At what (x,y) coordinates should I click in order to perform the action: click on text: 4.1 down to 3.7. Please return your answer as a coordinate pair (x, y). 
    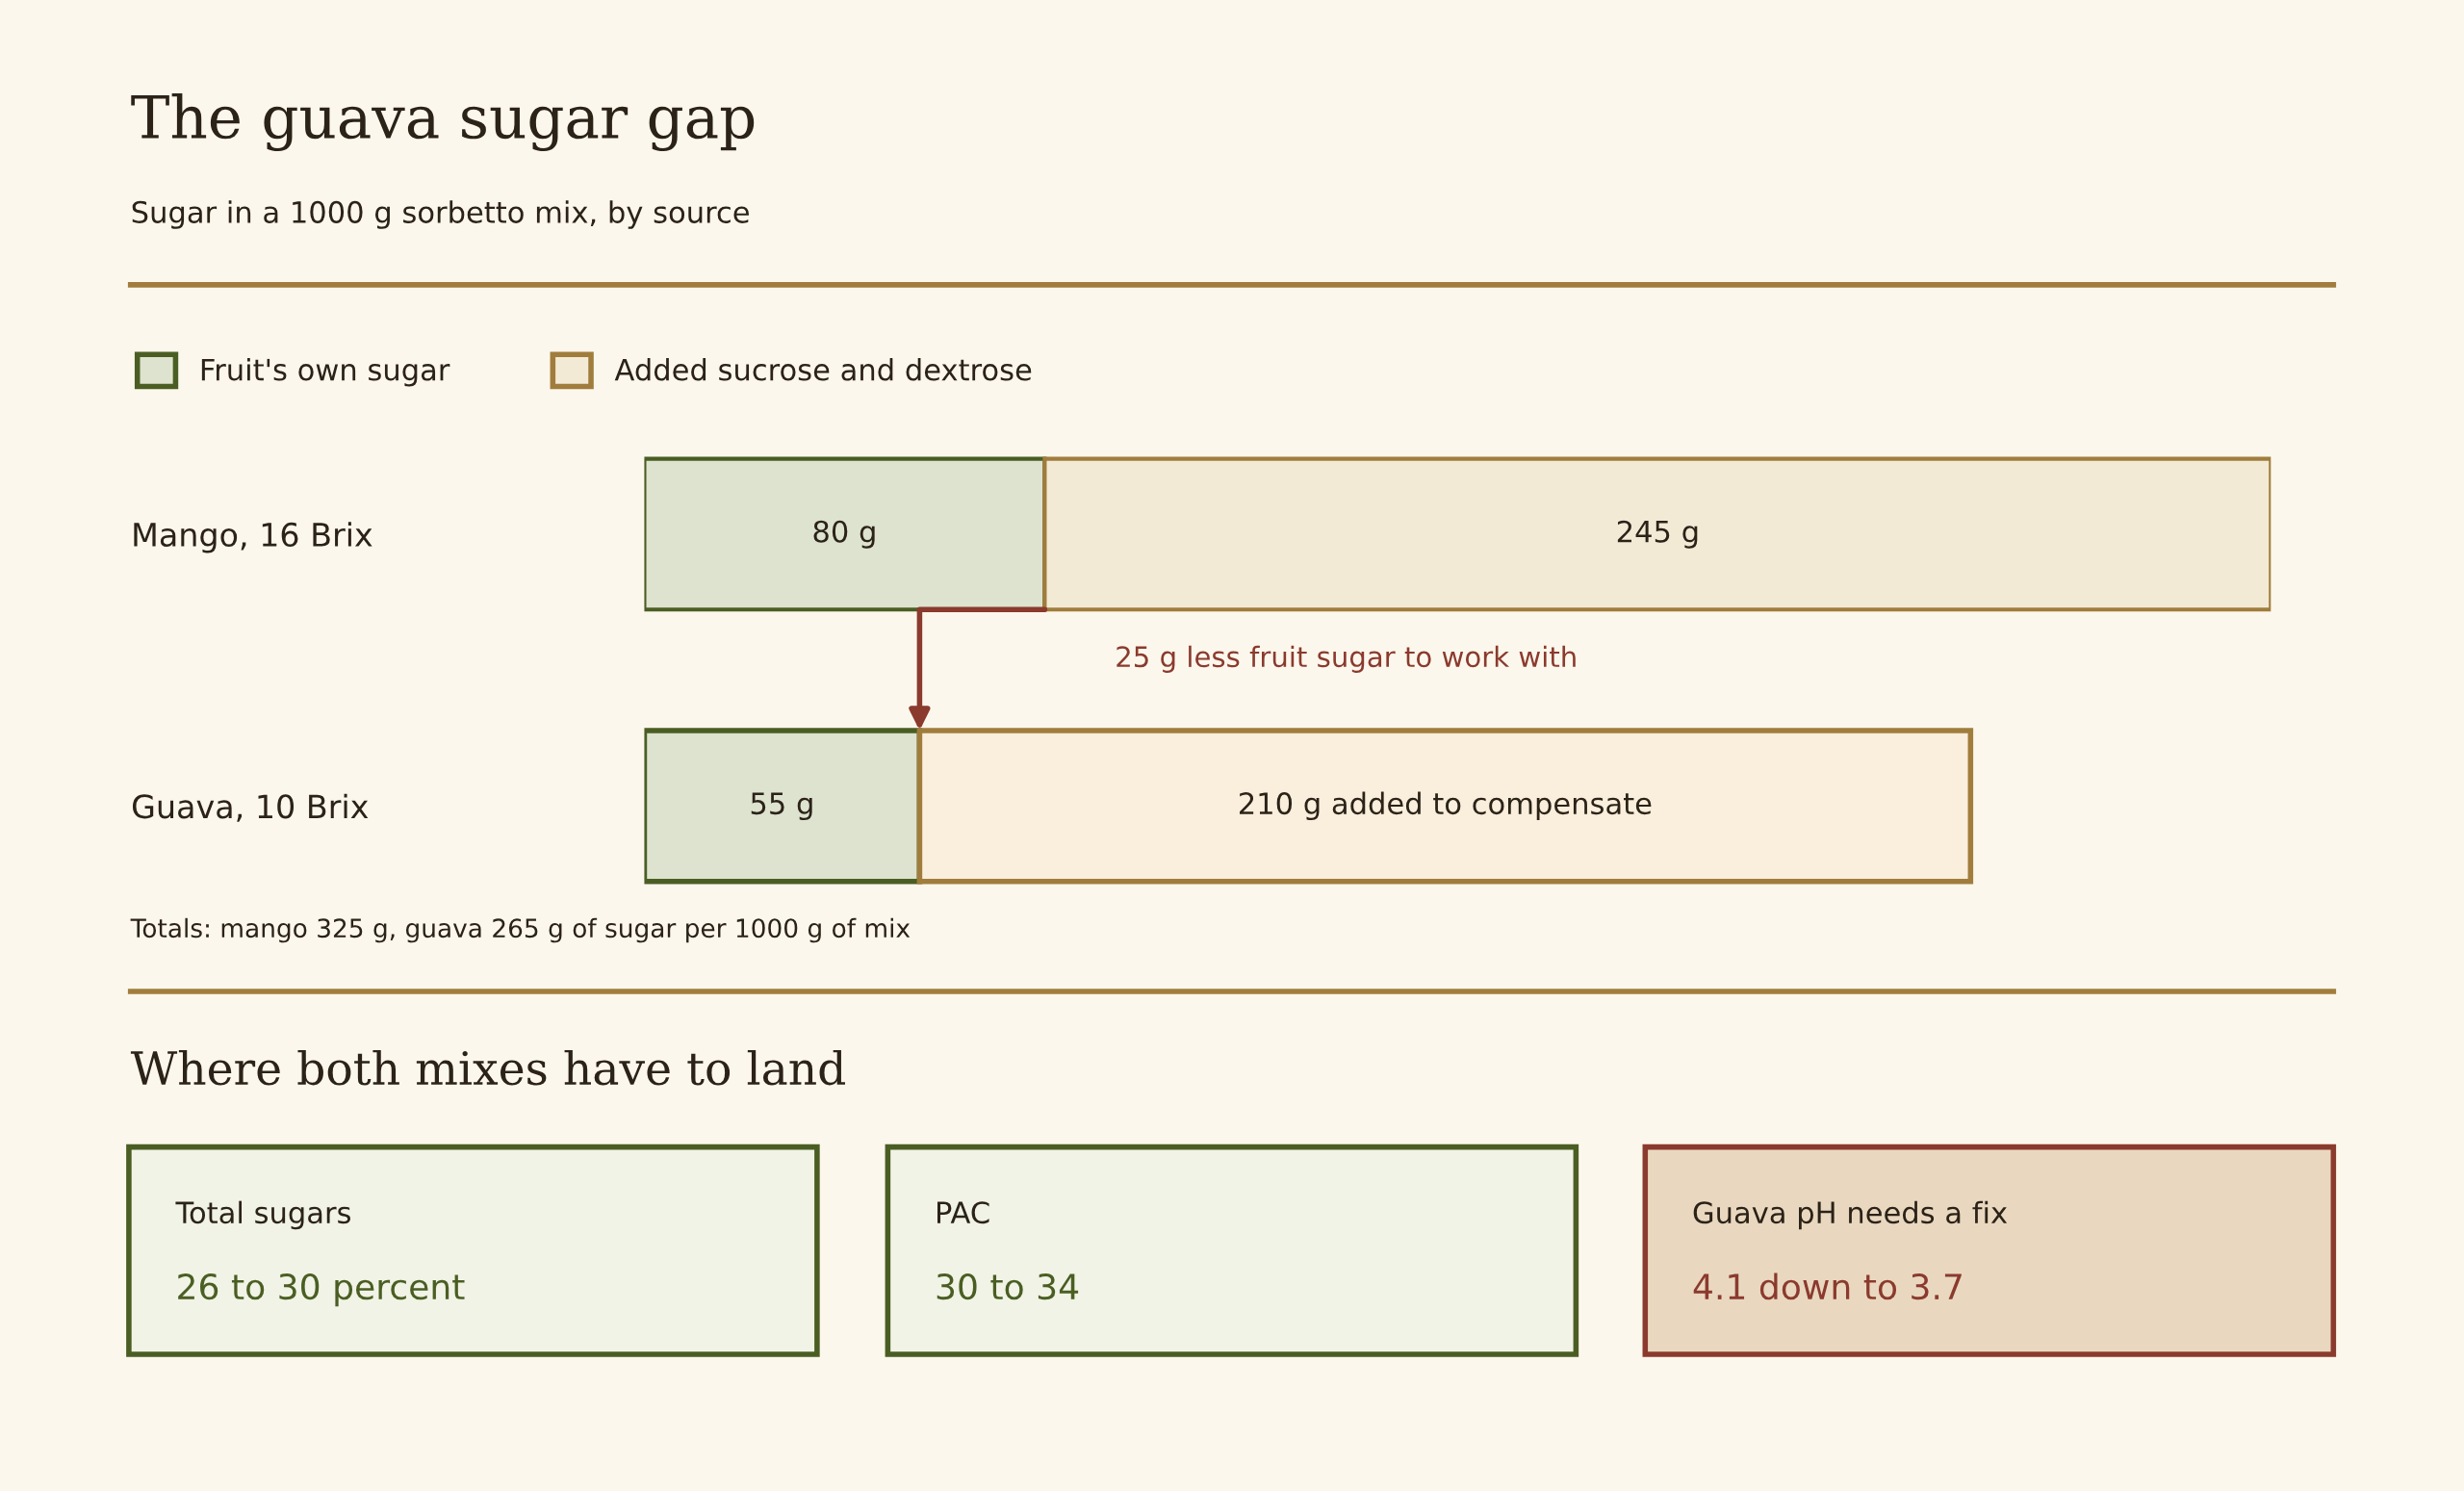
    Looking at the image, I should click on (1827, 1286).